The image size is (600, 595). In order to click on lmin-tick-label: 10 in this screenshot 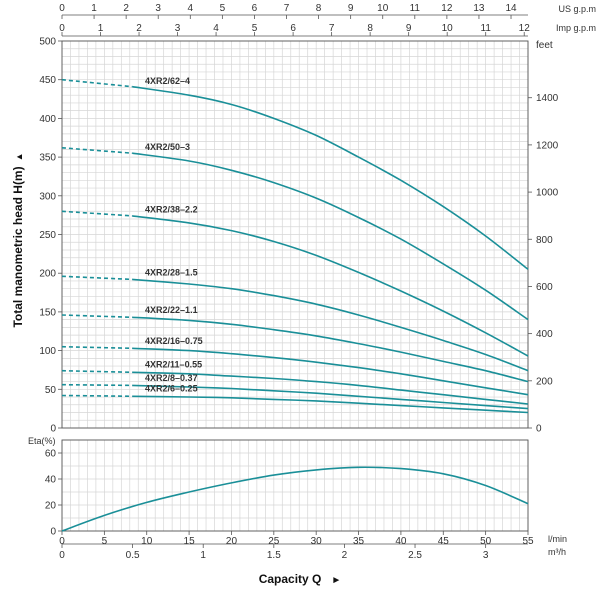, I will do `click(147, 541)`.